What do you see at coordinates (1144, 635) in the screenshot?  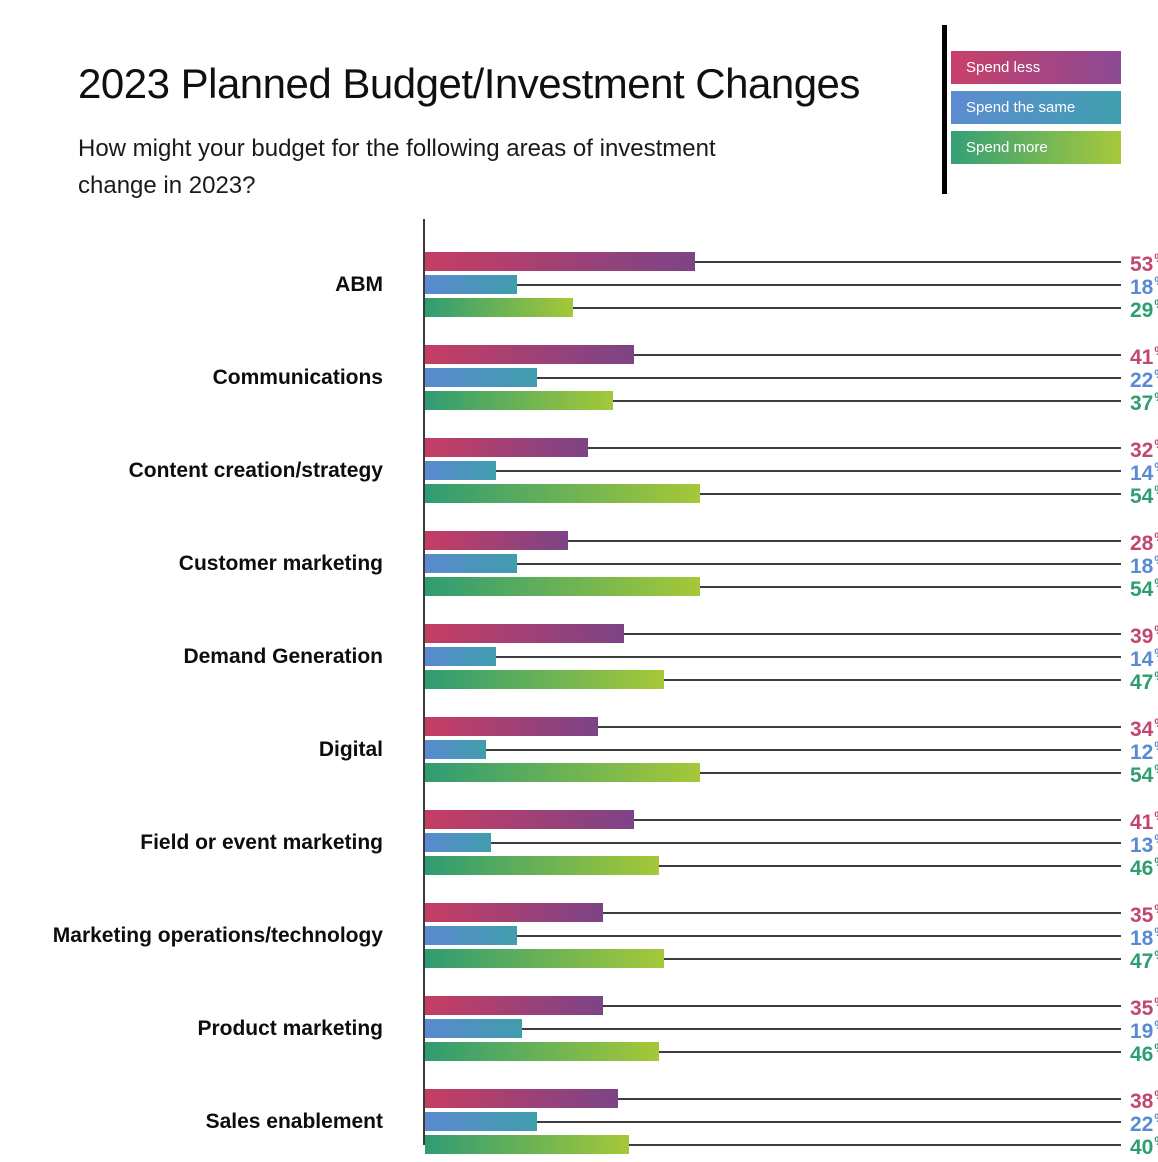 I see `value-label: 39%` at bounding box center [1144, 635].